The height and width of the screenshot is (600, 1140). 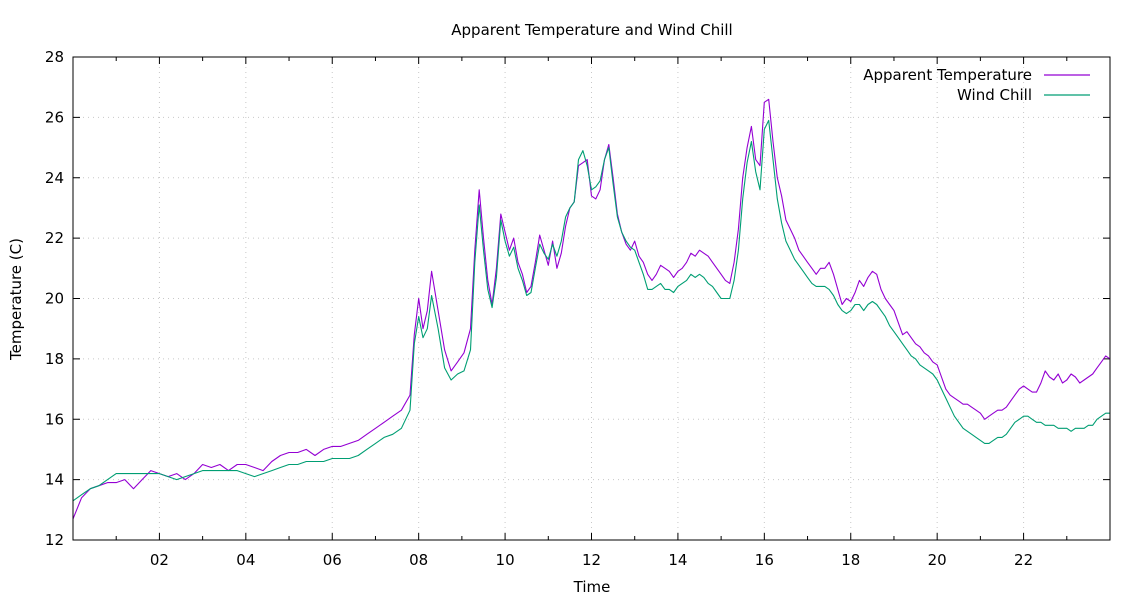 What do you see at coordinates (159, 560) in the screenshot?
I see `x-tick-label: 02` at bounding box center [159, 560].